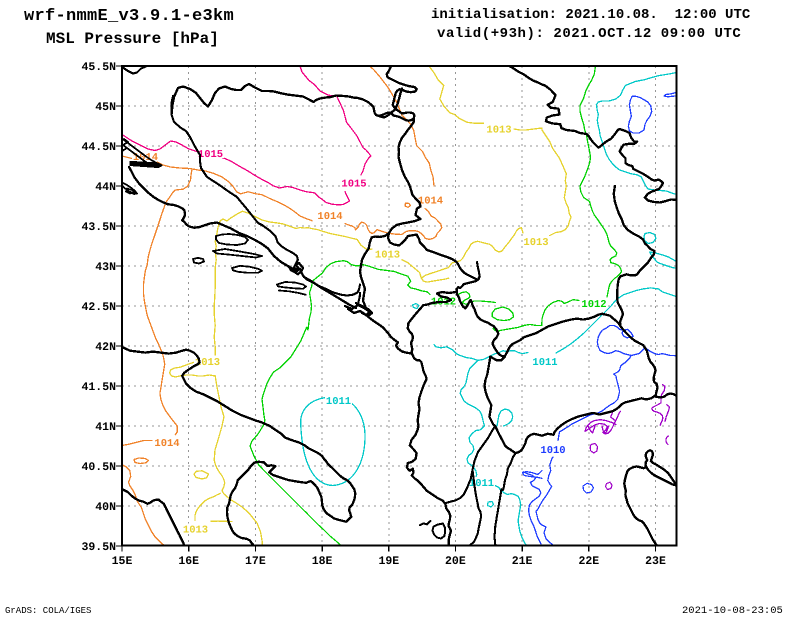 The height and width of the screenshot is (618, 800). I want to click on svg-text: 16E, so click(188, 561).